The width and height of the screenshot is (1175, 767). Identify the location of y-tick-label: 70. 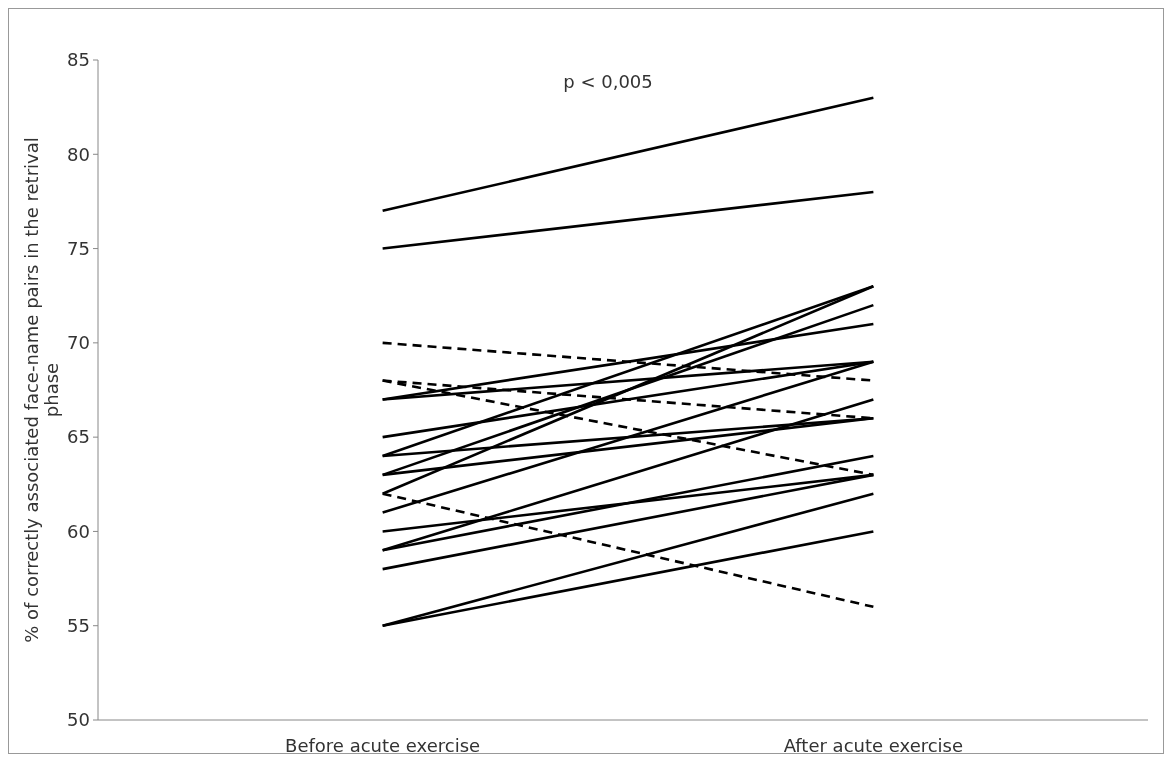
(78, 343).